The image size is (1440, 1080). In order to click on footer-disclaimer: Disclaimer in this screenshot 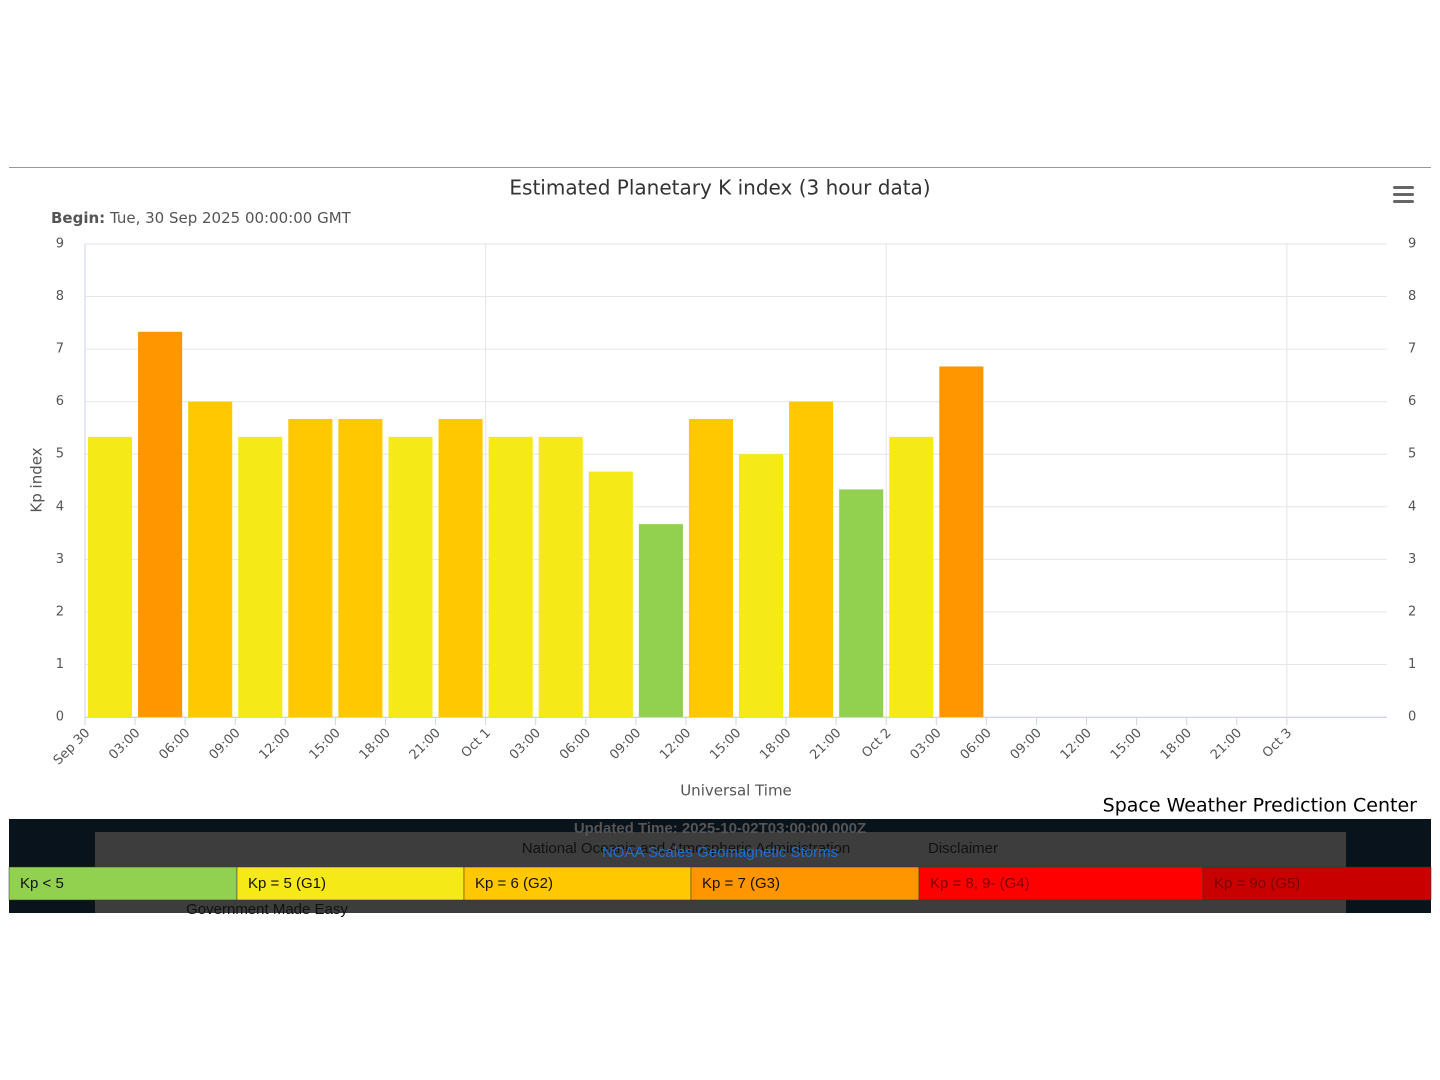, I will do `click(963, 848)`.